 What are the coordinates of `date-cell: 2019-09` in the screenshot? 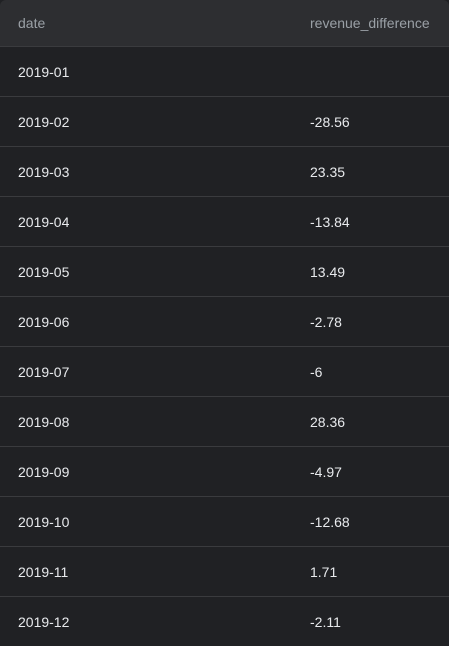 It's located at (44, 471).